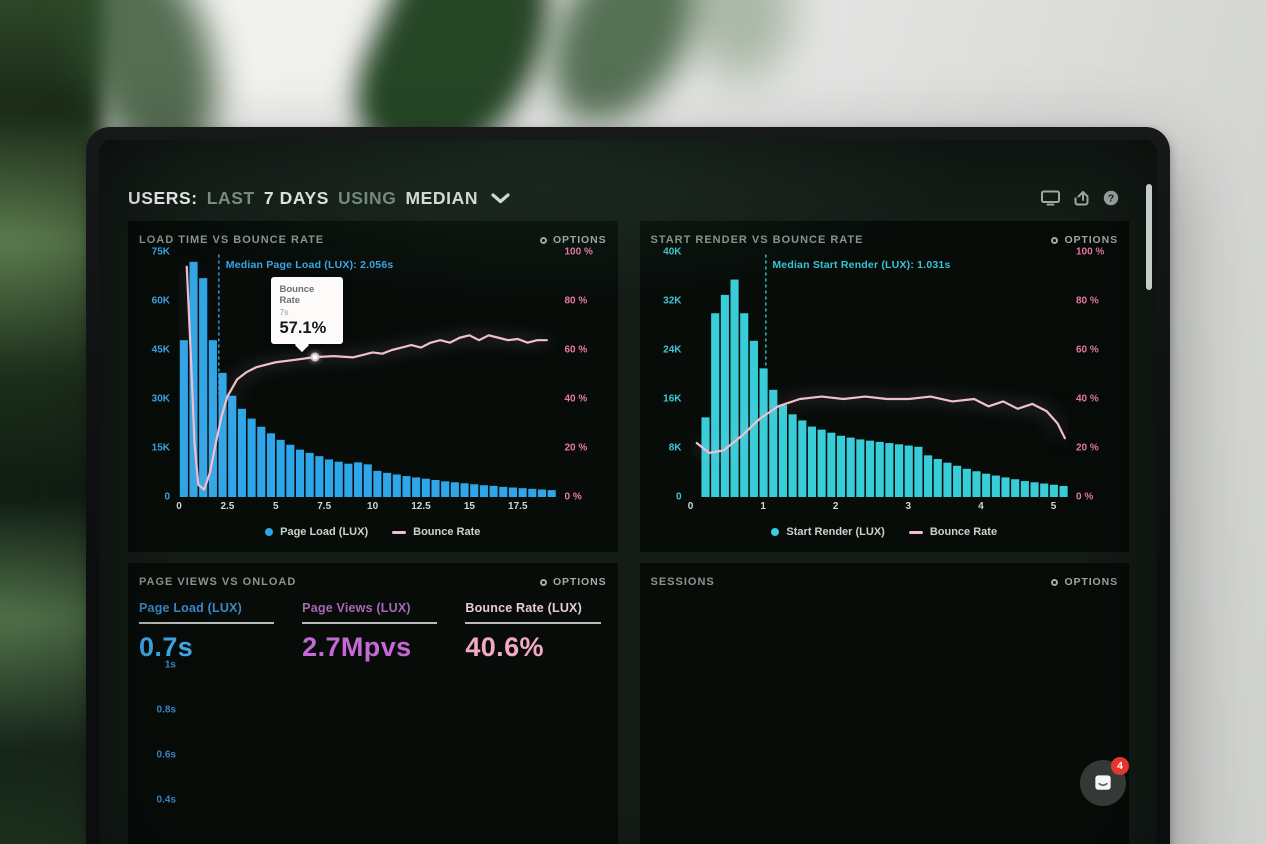 The width and height of the screenshot is (1266, 844). Describe the element at coordinates (835, 506) in the screenshot. I see `x-axis-tick: 2` at that location.